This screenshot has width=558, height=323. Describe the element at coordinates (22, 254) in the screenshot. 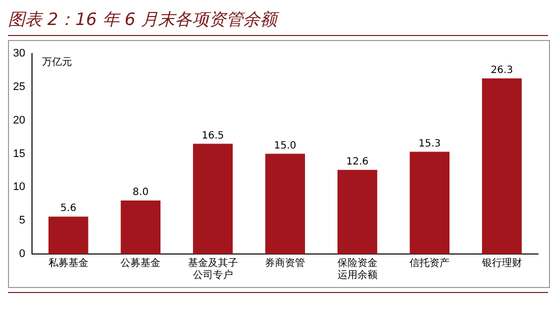

I see `y-tick-label: 0` at that location.